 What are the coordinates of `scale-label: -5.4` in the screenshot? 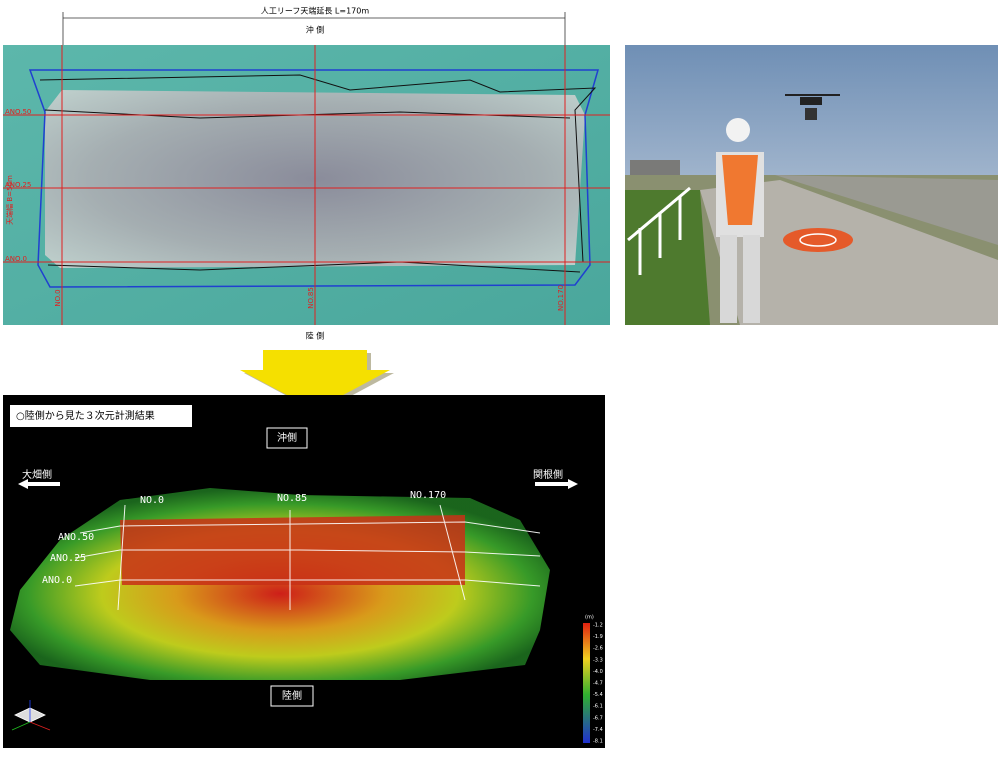 It's located at (598, 695).